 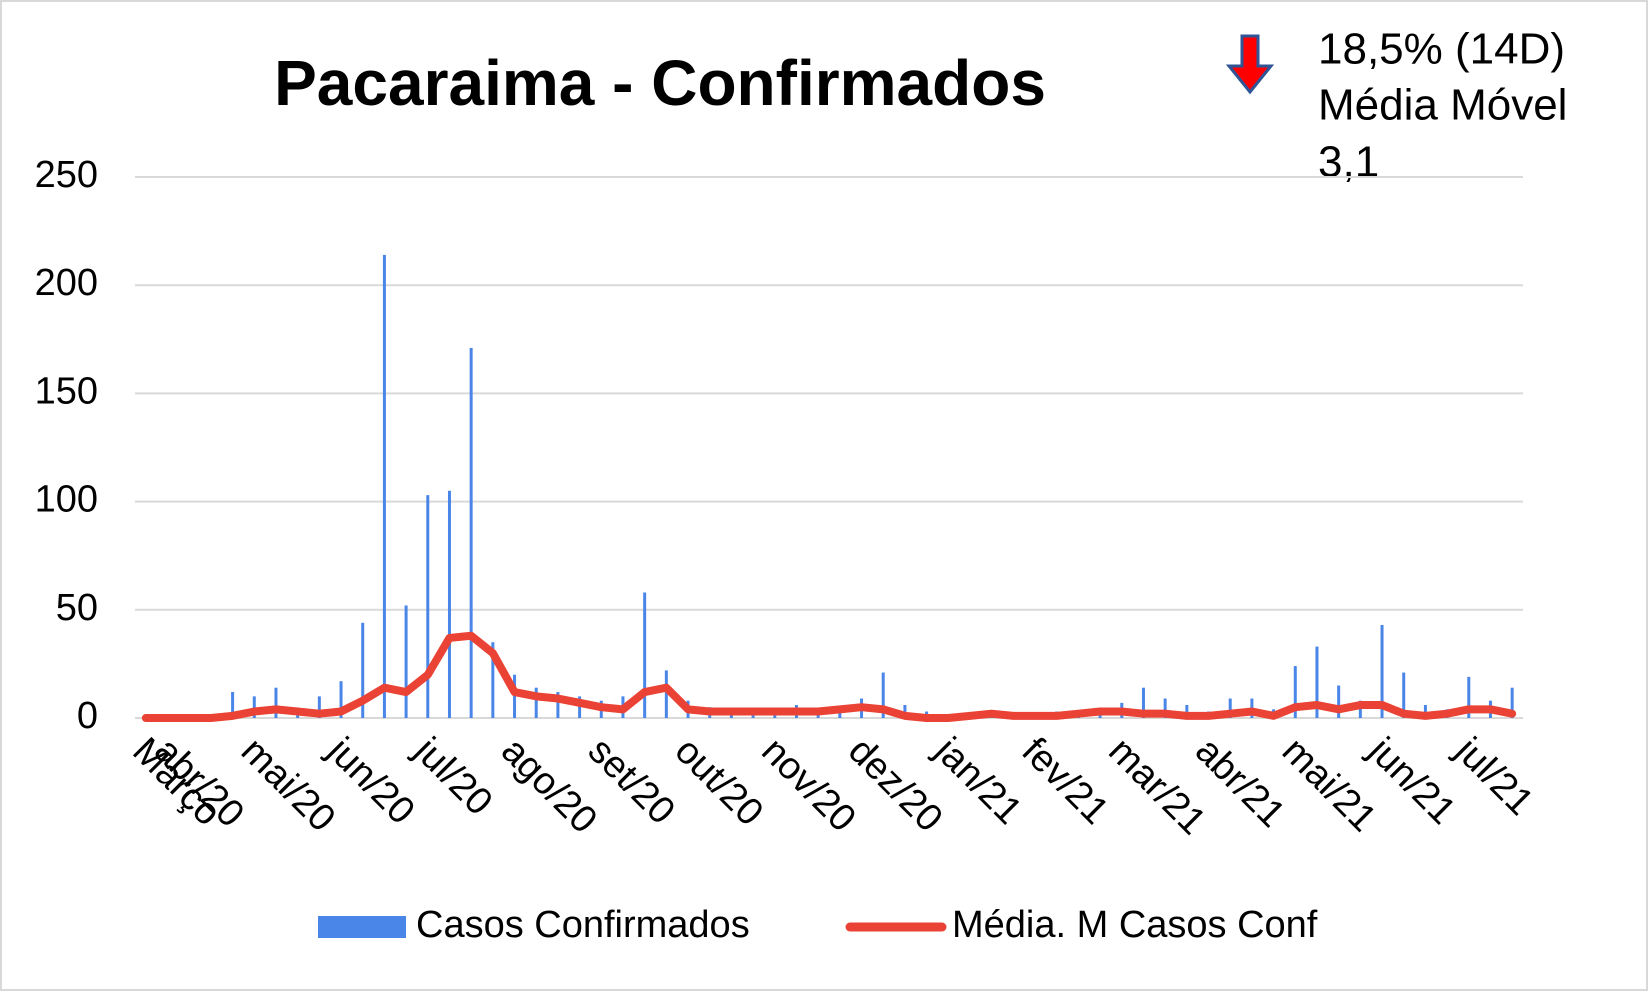 I want to click on line-series, so click(x=829, y=676).